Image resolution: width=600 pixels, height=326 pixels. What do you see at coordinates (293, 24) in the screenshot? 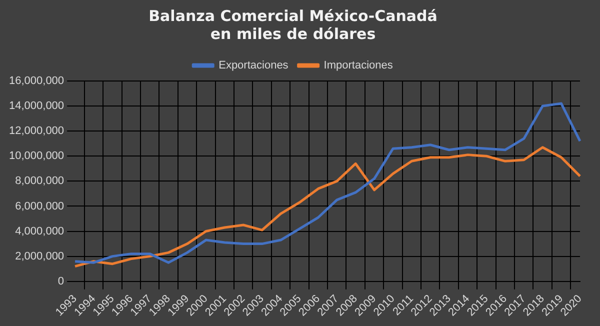
I see `chart-title: Balanza Comercial México-Canadá en miles de dólares` at bounding box center [293, 24].